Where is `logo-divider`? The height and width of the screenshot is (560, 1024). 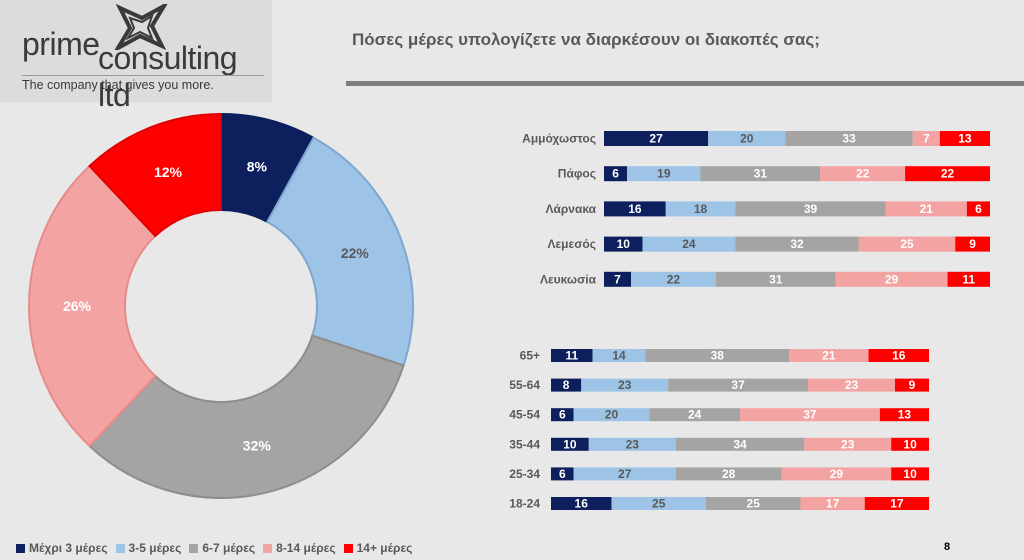 logo-divider is located at coordinates (143, 75).